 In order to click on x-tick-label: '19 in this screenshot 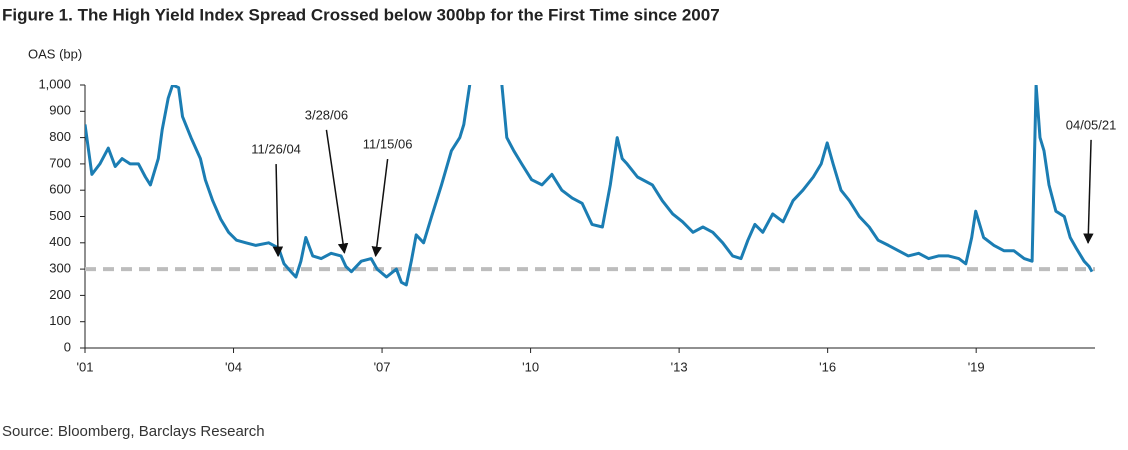, I will do `click(976, 366)`.